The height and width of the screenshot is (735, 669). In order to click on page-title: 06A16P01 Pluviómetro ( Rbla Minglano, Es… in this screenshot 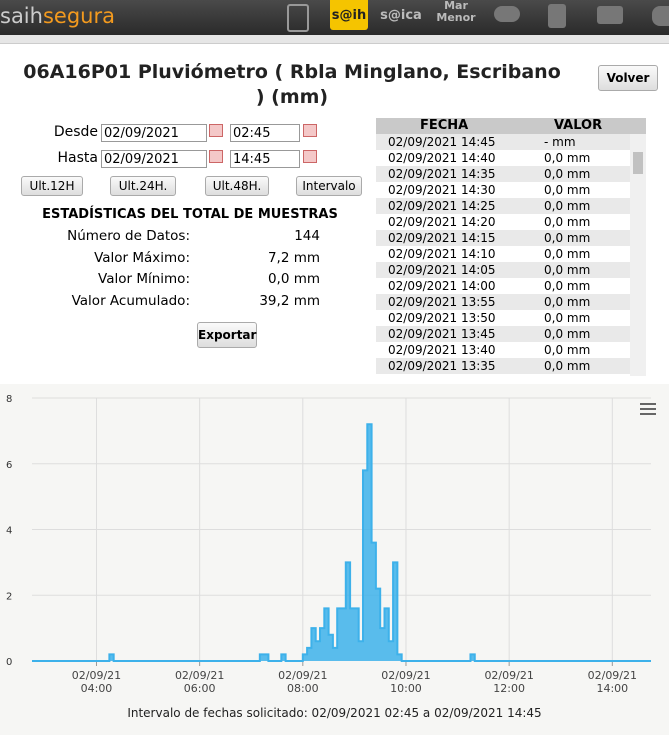, I will do `click(292, 84)`.